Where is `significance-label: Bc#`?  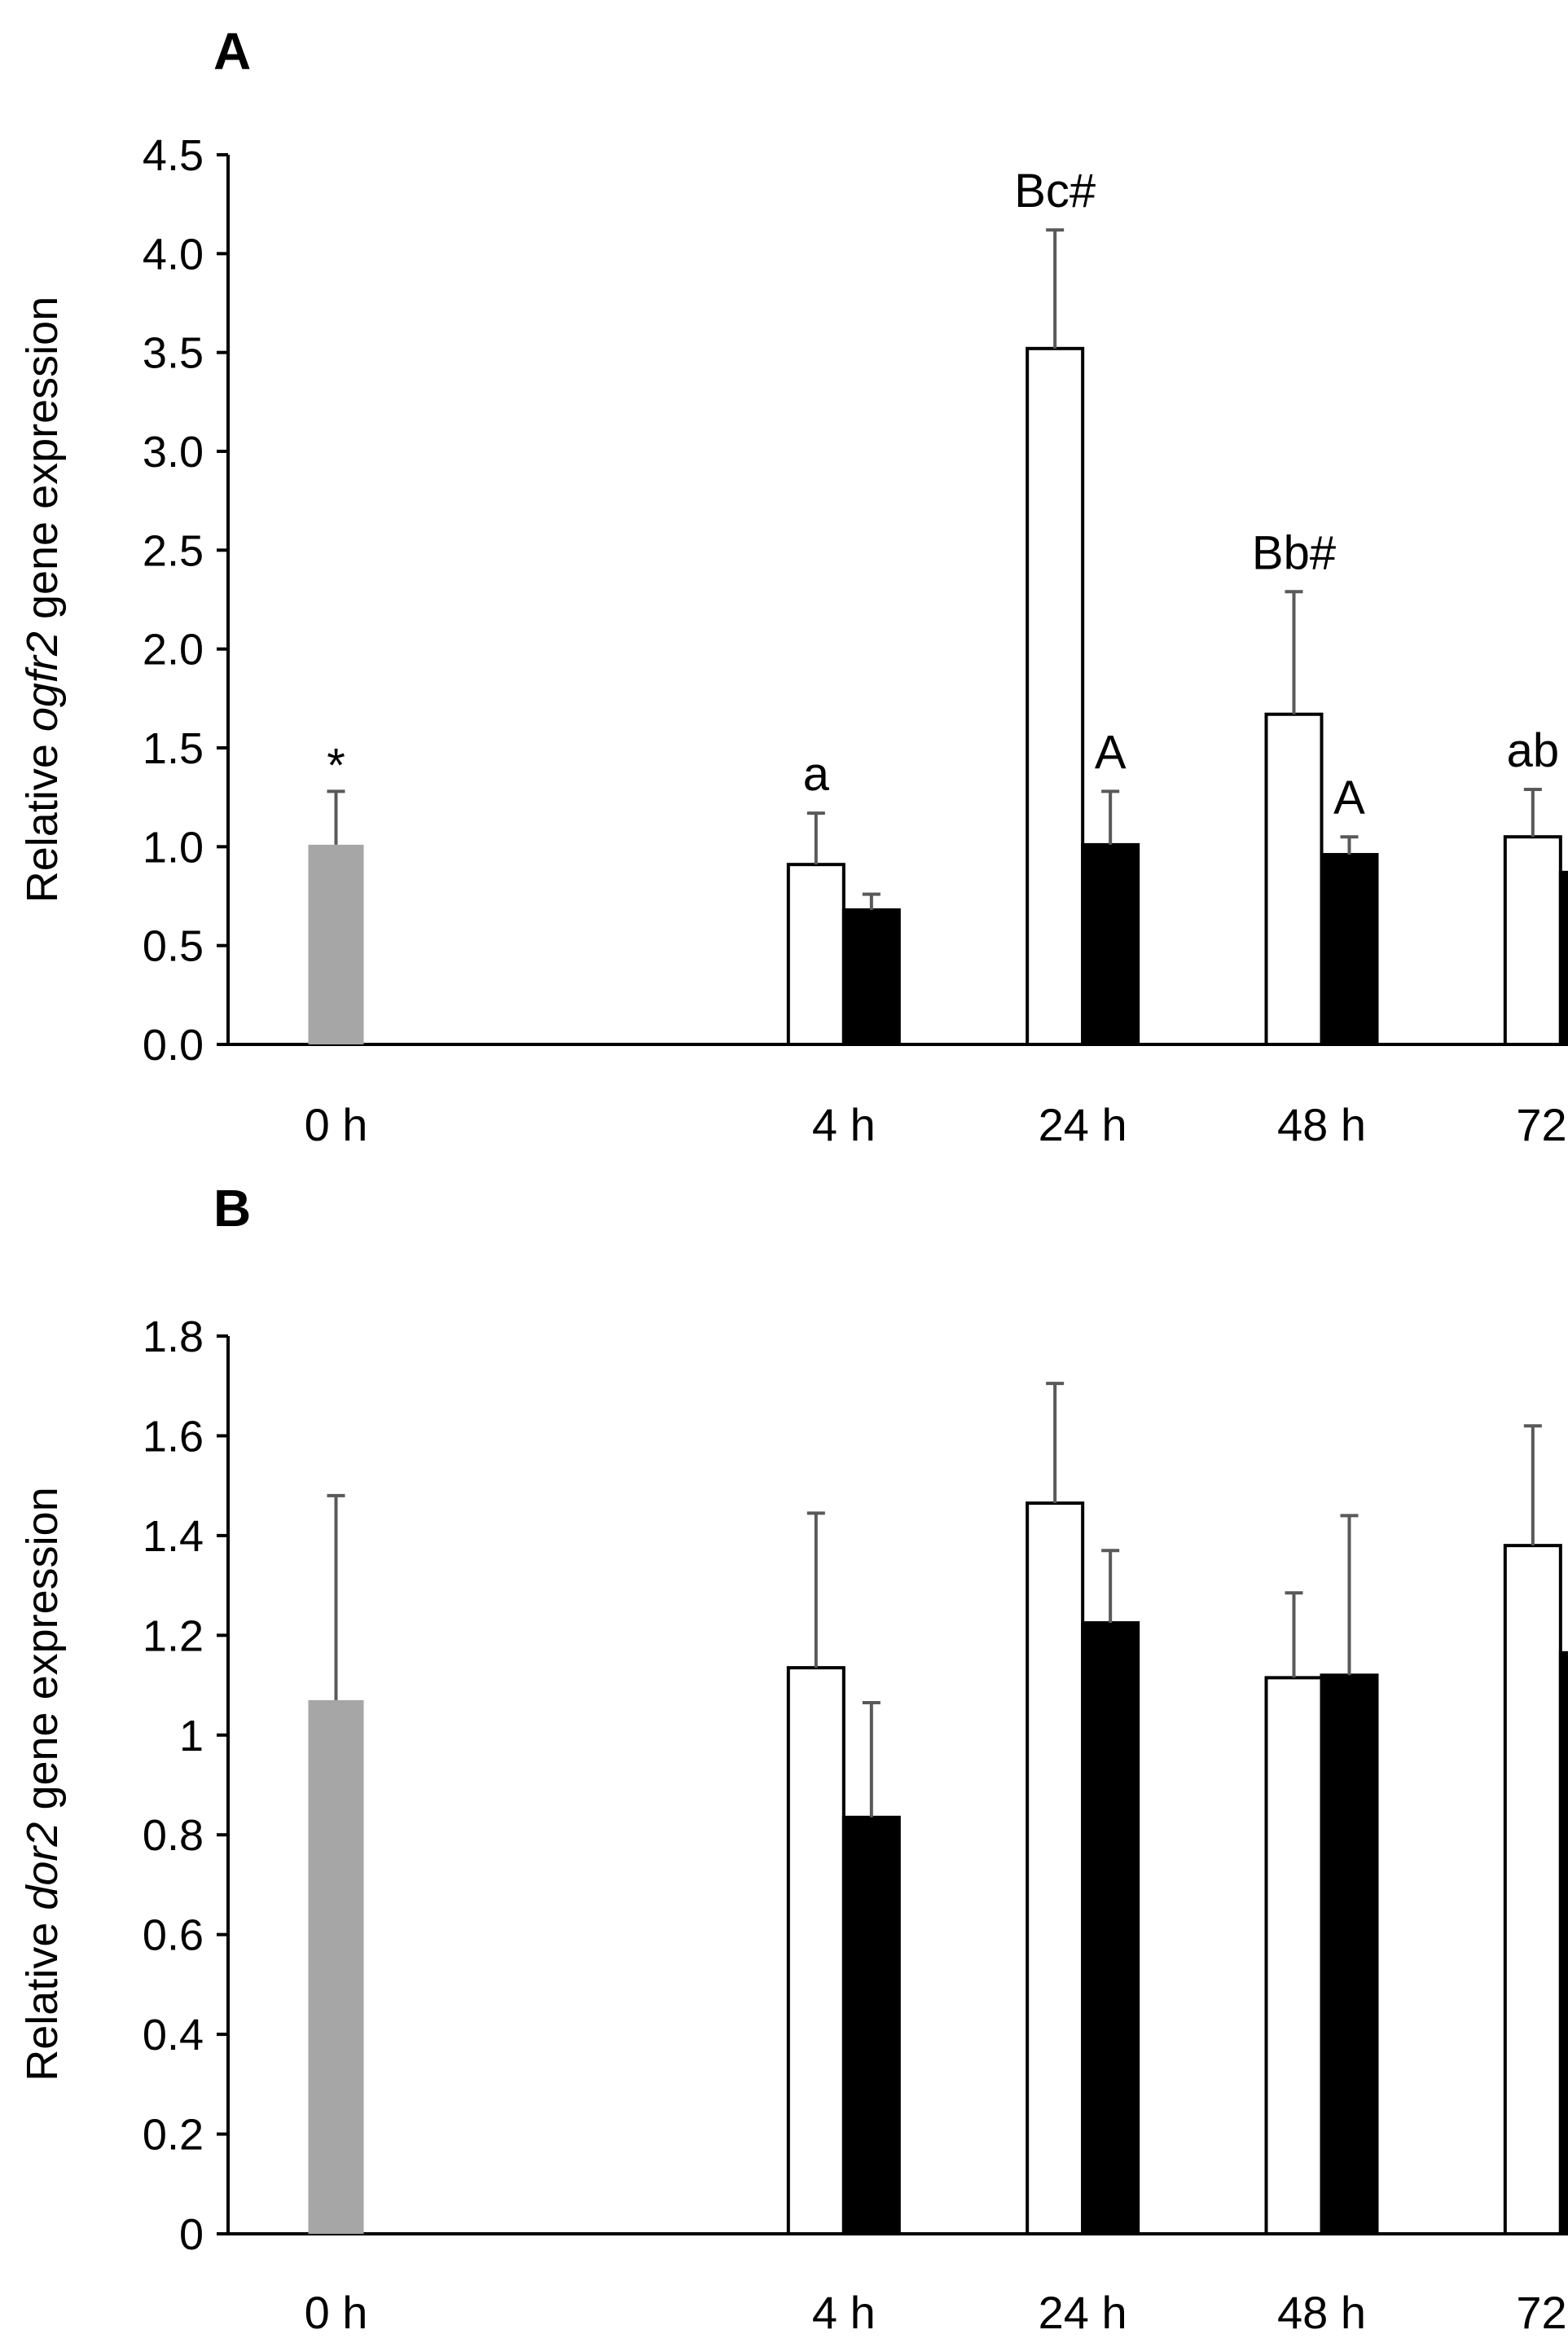 significance-label: Bc# is located at coordinates (1055, 191).